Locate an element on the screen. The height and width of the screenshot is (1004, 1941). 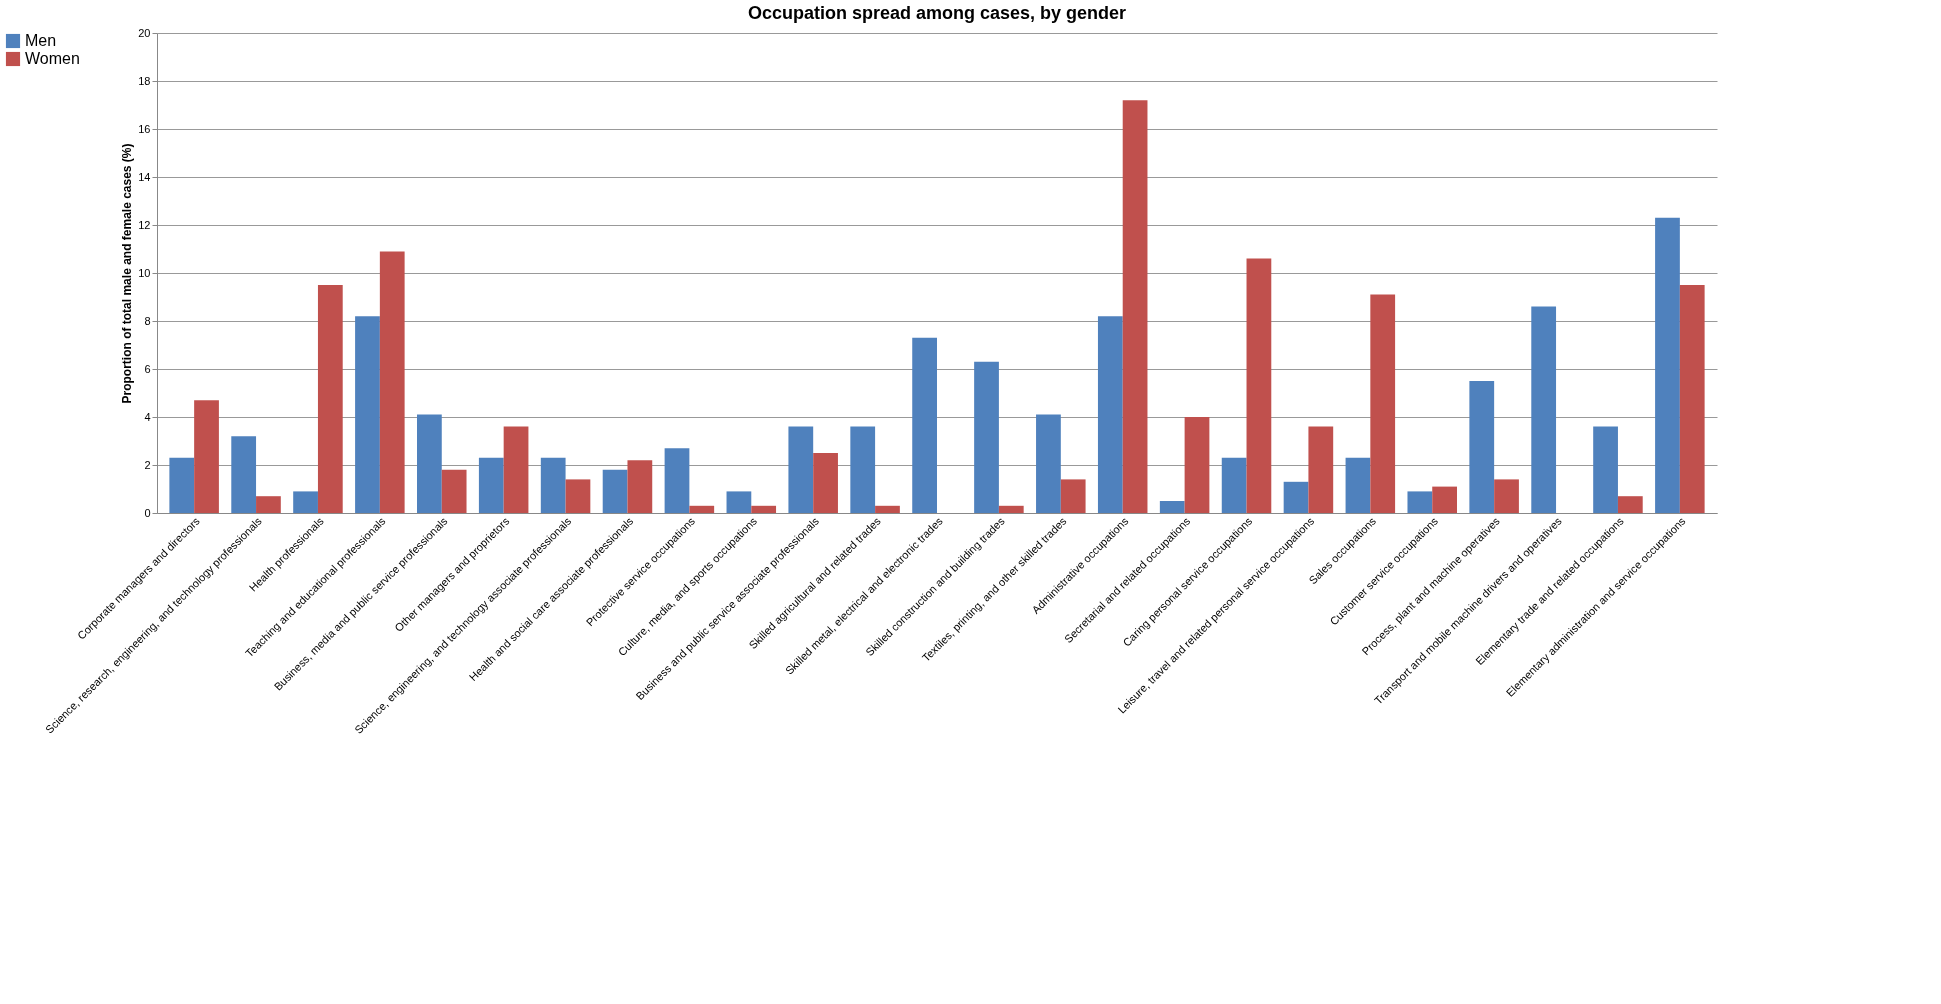
y-tick-label: 10 is located at coordinates (144, 272).